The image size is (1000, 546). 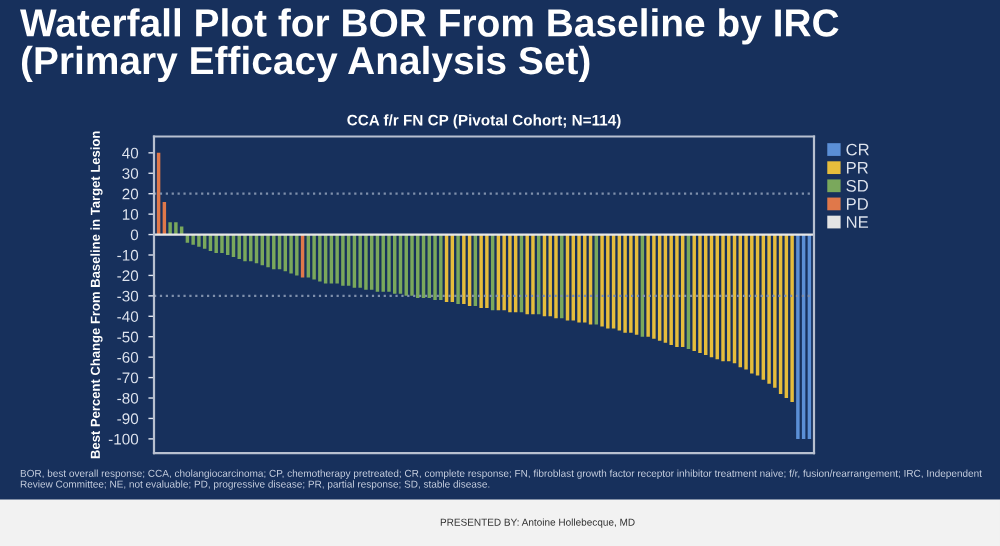 What do you see at coordinates (857, 222) in the screenshot?
I see `legend-label: NE` at bounding box center [857, 222].